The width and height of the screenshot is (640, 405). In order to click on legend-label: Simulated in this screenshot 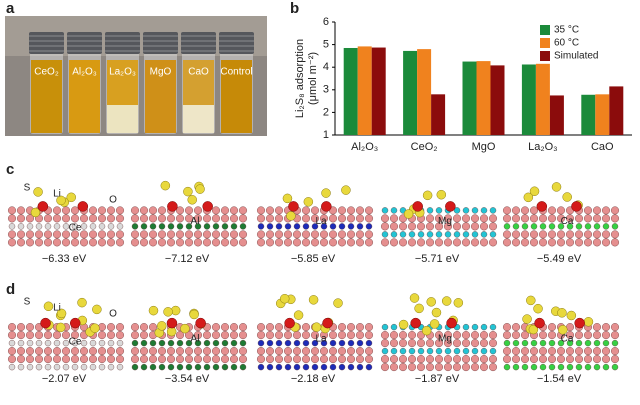, I will do `click(576, 56)`.